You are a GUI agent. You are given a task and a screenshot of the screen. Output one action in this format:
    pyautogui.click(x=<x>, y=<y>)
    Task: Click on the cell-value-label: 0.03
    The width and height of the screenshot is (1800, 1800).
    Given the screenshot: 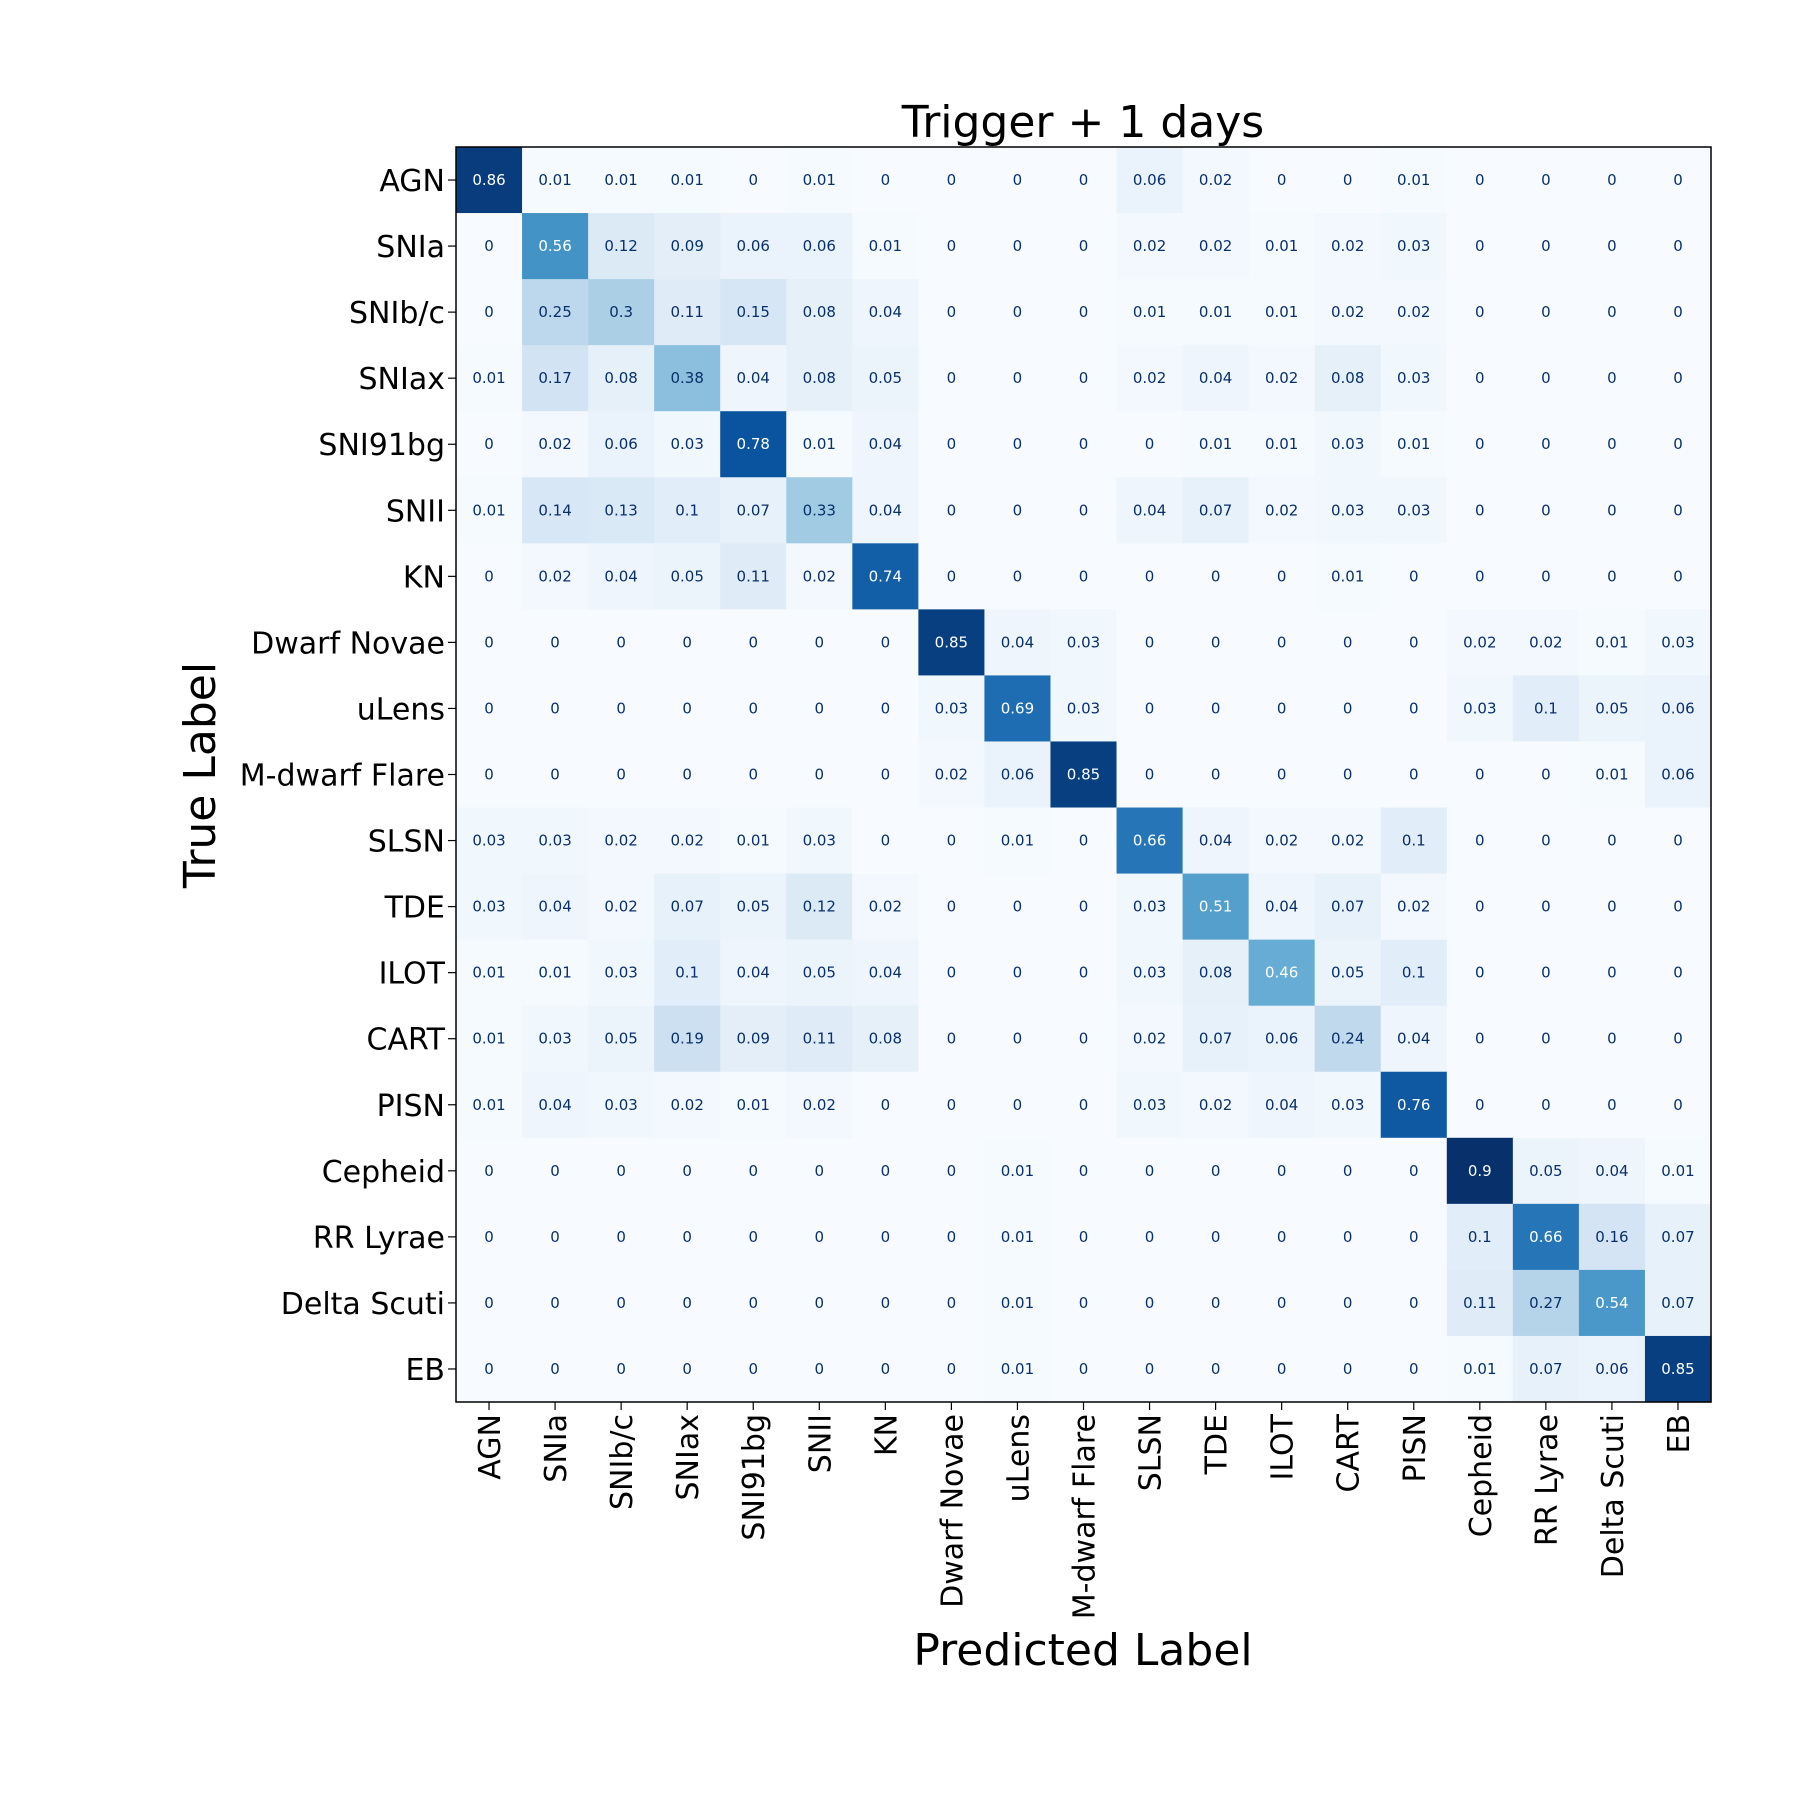 What is the action you would take?
    pyautogui.click(x=1149, y=1105)
    